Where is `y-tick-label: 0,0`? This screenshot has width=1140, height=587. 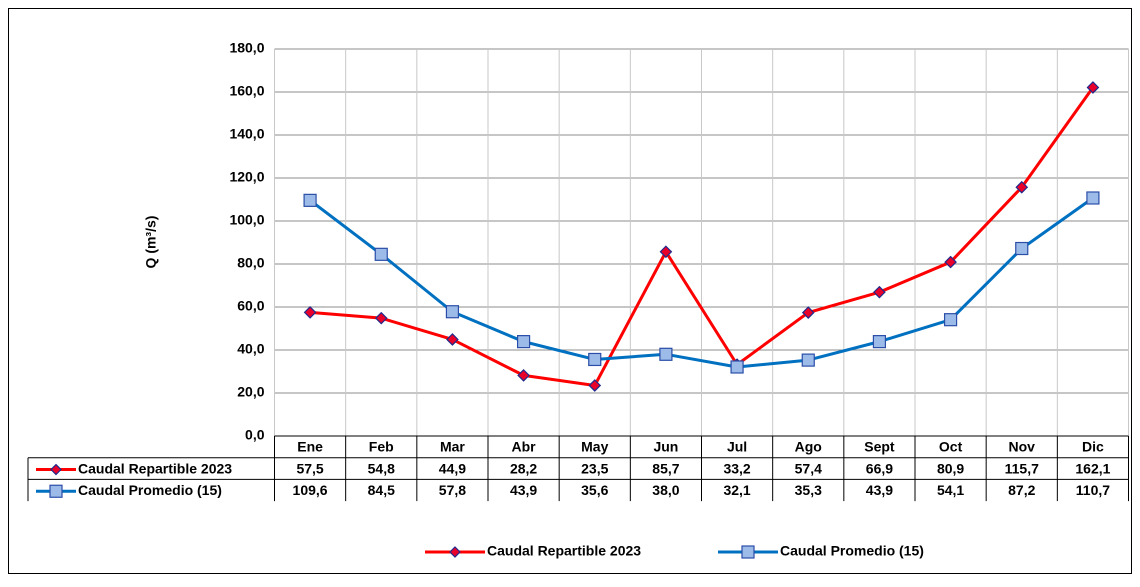 y-tick-label: 0,0 is located at coordinates (255, 435).